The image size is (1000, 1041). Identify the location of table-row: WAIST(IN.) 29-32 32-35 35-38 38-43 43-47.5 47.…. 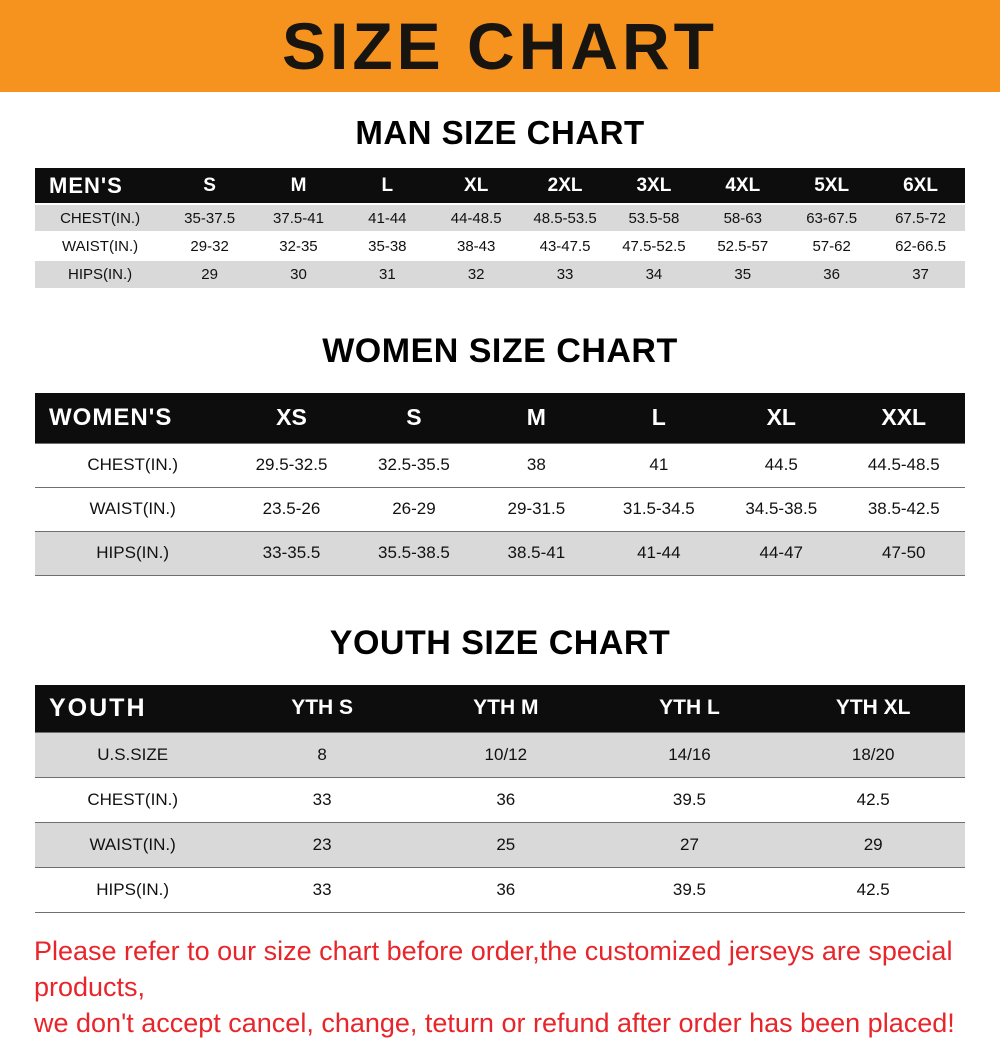
(500, 246).